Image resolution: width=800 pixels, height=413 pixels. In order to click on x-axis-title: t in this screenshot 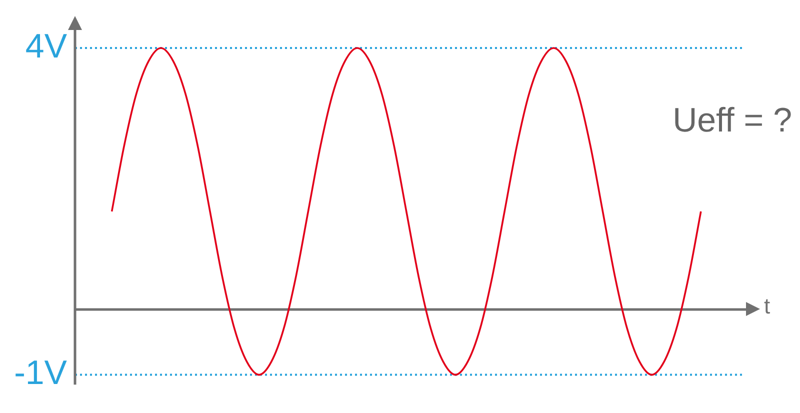, I will do `click(767, 306)`.